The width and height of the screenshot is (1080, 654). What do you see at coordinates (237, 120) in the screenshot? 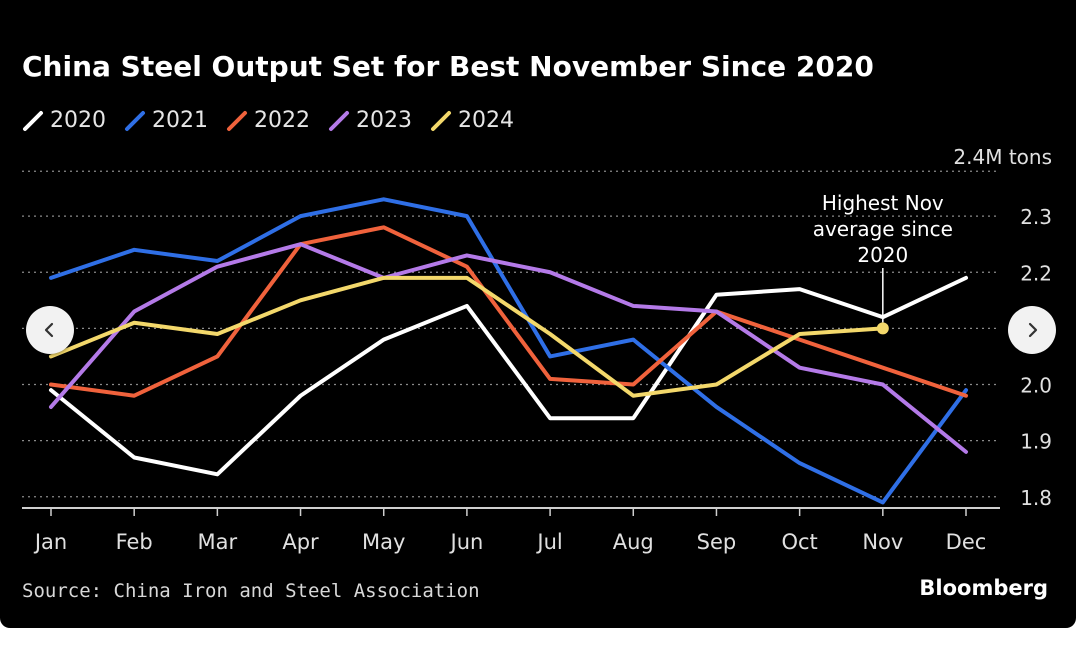
I see `legend-swatch-2022` at bounding box center [237, 120].